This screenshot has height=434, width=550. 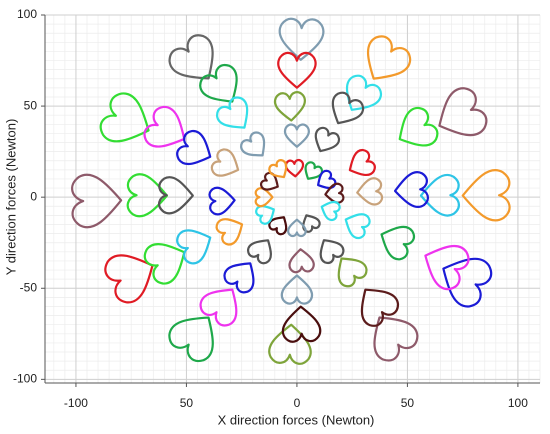 What do you see at coordinates (31, 105) in the screenshot?
I see `y-tick-label: 50` at bounding box center [31, 105].